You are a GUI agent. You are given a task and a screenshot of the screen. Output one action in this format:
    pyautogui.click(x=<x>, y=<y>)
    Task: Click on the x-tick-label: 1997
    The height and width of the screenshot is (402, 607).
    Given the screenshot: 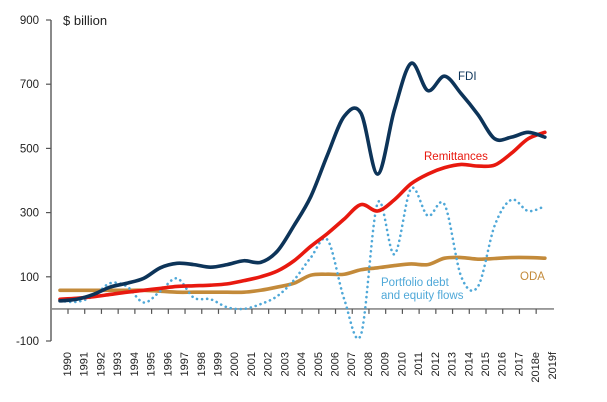 What is the action you would take?
    pyautogui.click(x=185, y=364)
    